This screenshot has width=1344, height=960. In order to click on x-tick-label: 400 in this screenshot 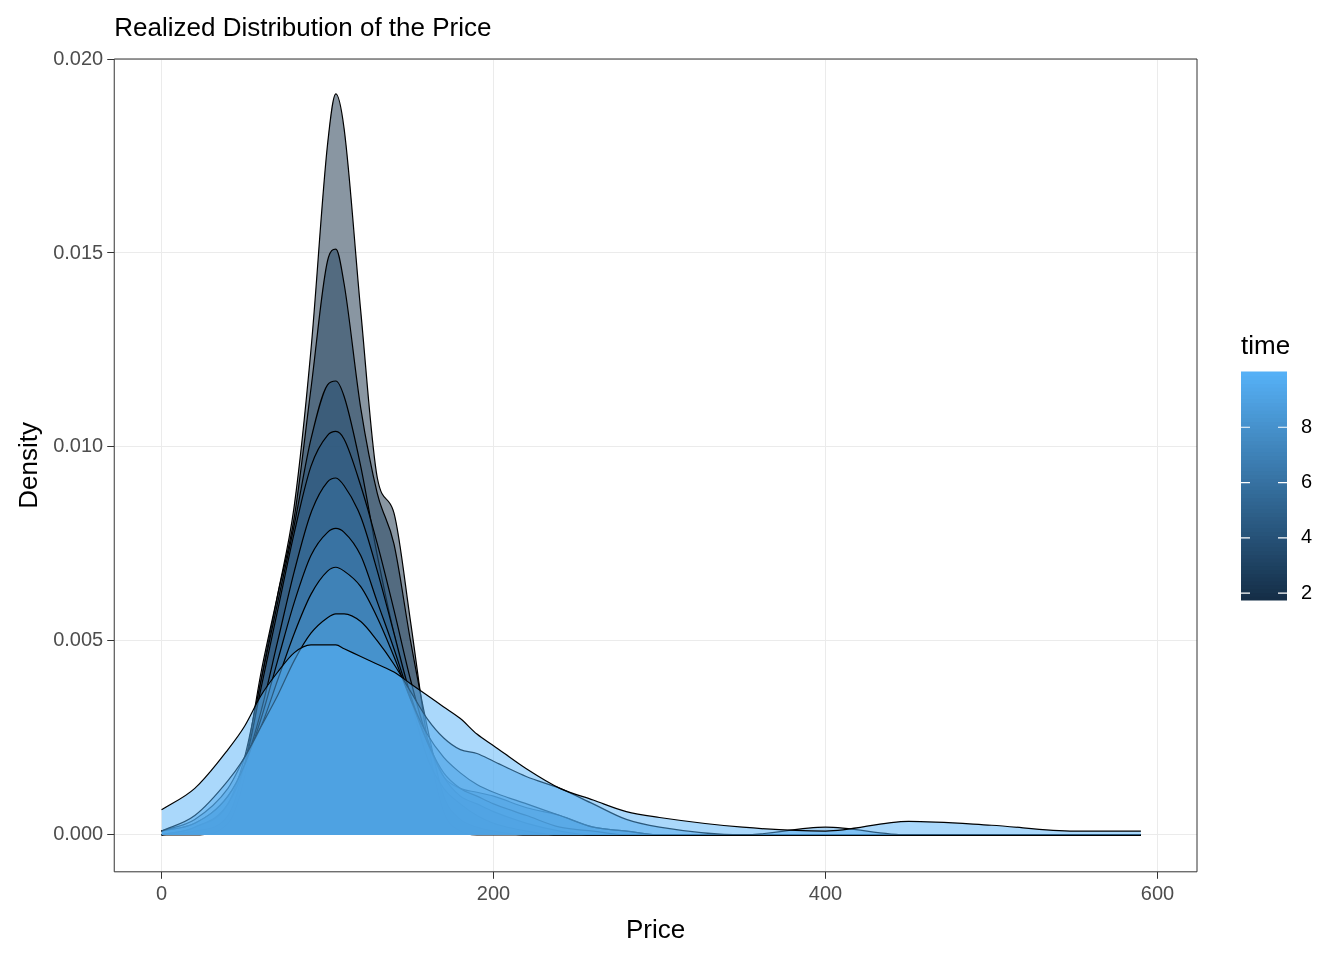, I will do `click(825, 893)`.